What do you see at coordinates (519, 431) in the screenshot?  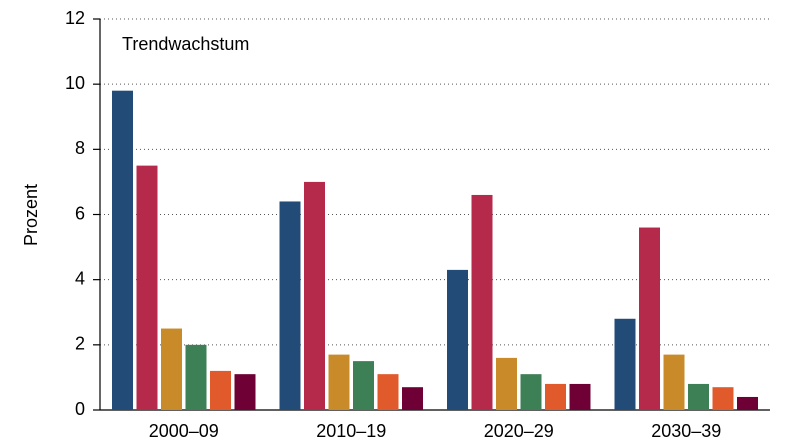 I see `x-tick-label: 2020–29` at bounding box center [519, 431].